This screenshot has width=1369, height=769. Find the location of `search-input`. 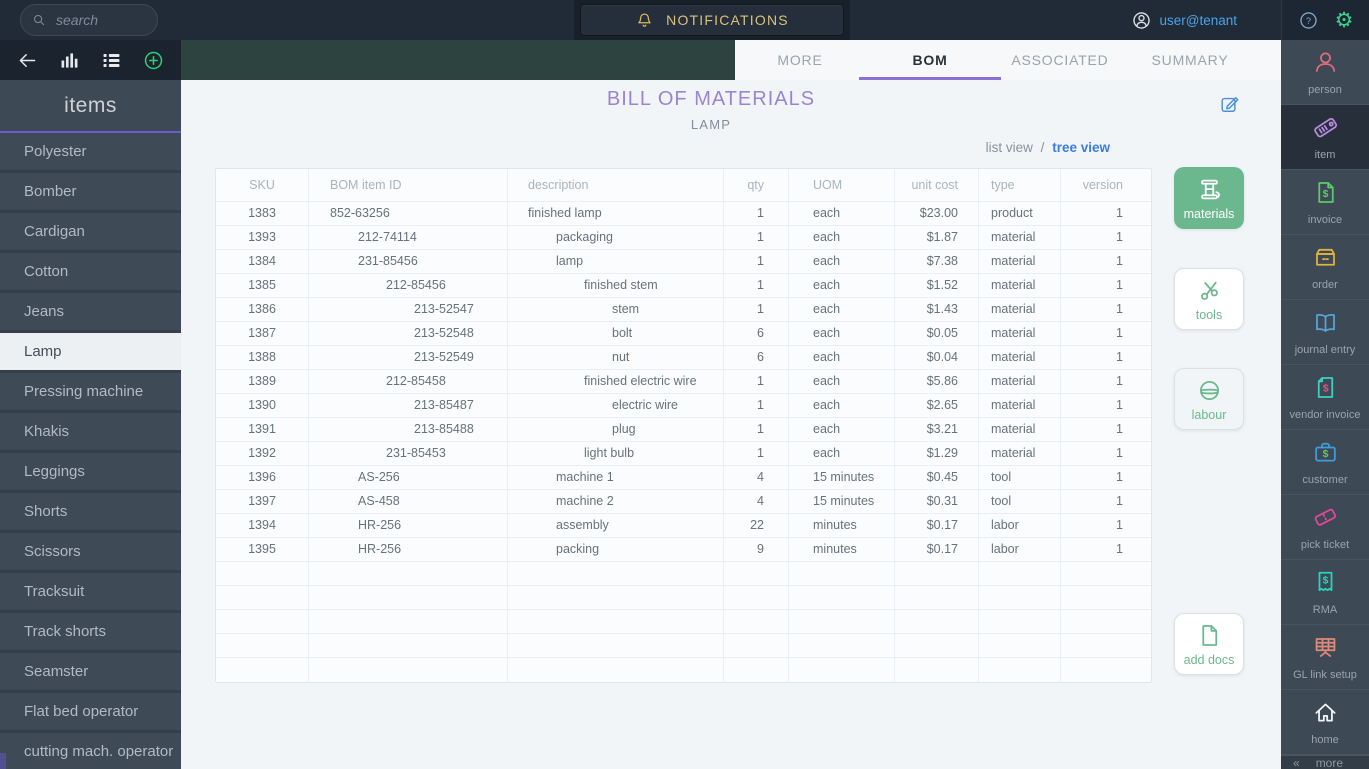

search-input is located at coordinates (97, 20).